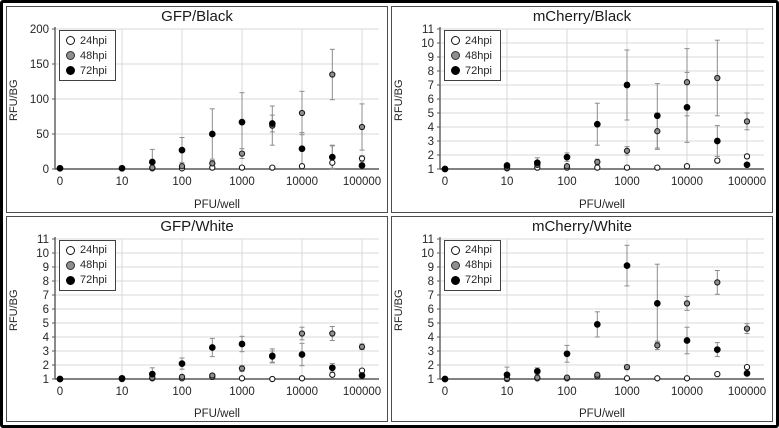 The height and width of the screenshot is (428, 779). I want to click on panel-title: GFP/Black, so click(197, 16).